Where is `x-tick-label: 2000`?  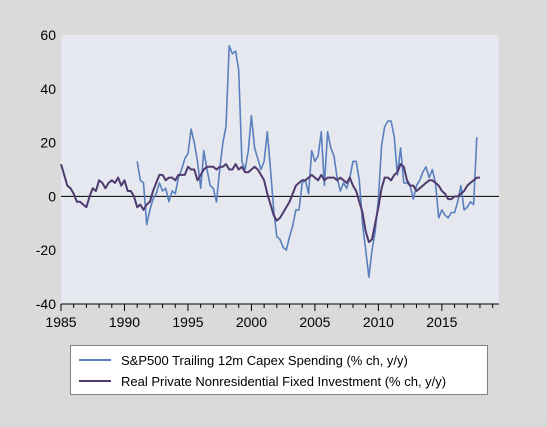 x-tick-label: 2000 is located at coordinates (251, 322).